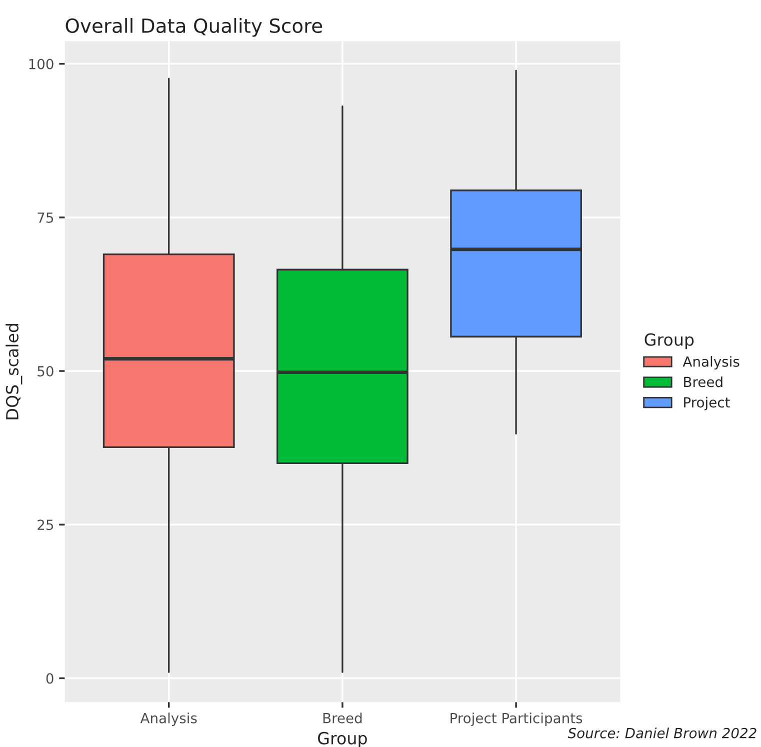 Image resolution: width=761 pixels, height=747 pixels. I want to click on x-tick-label: Breed, so click(342, 718).